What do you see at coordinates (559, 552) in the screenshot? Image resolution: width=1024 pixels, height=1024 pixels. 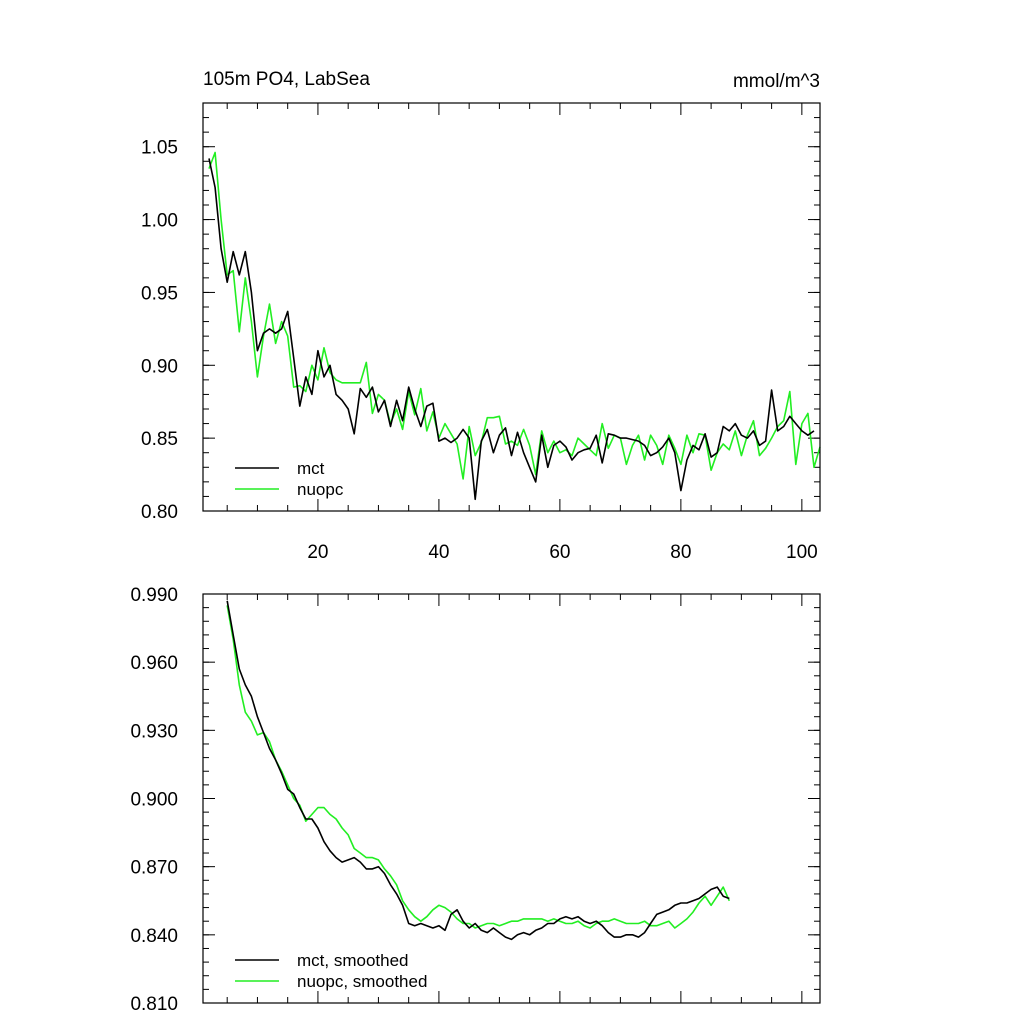 I see `x-tick-label: 60` at bounding box center [559, 552].